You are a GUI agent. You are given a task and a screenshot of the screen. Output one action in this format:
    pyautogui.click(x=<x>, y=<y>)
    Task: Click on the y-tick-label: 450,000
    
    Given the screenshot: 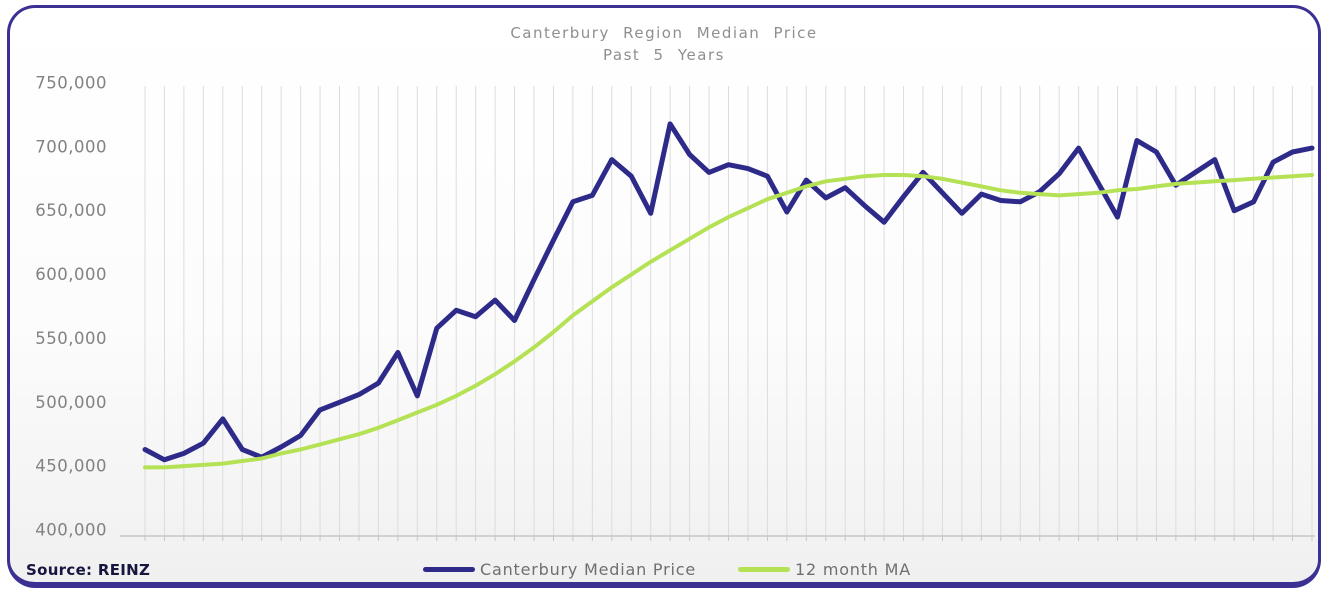 What is the action you would take?
    pyautogui.click(x=71, y=466)
    